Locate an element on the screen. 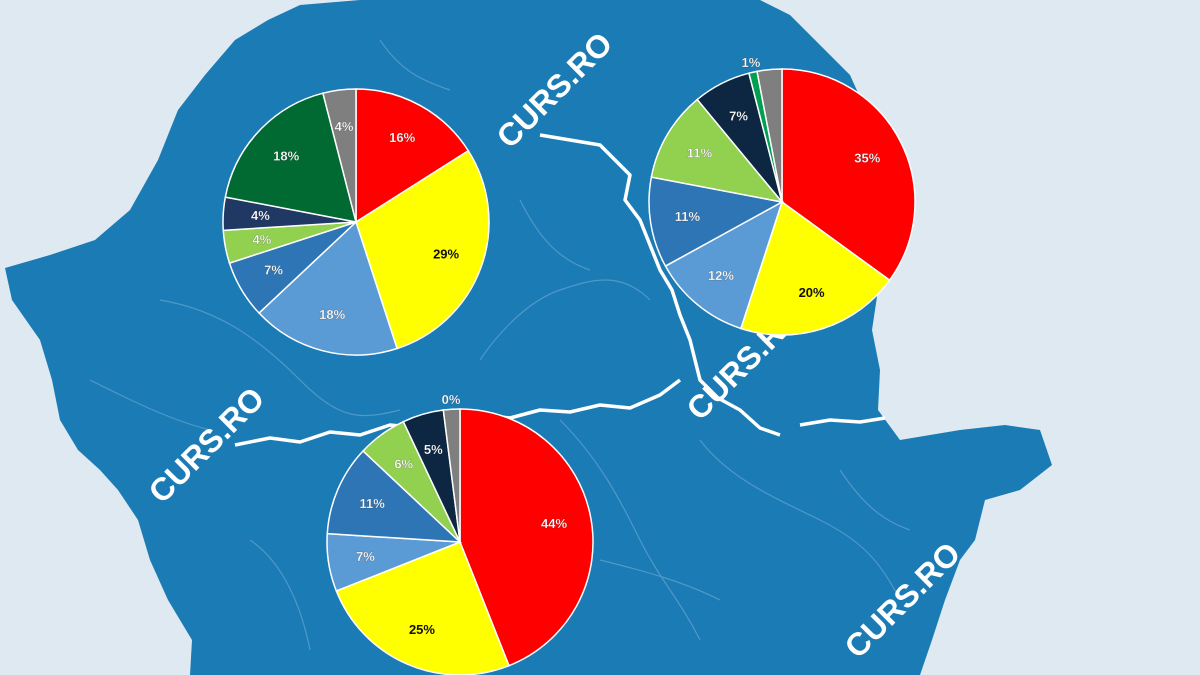 This screenshot has width=1200, height=675. pie-slice-label: 6% is located at coordinates (403, 464).